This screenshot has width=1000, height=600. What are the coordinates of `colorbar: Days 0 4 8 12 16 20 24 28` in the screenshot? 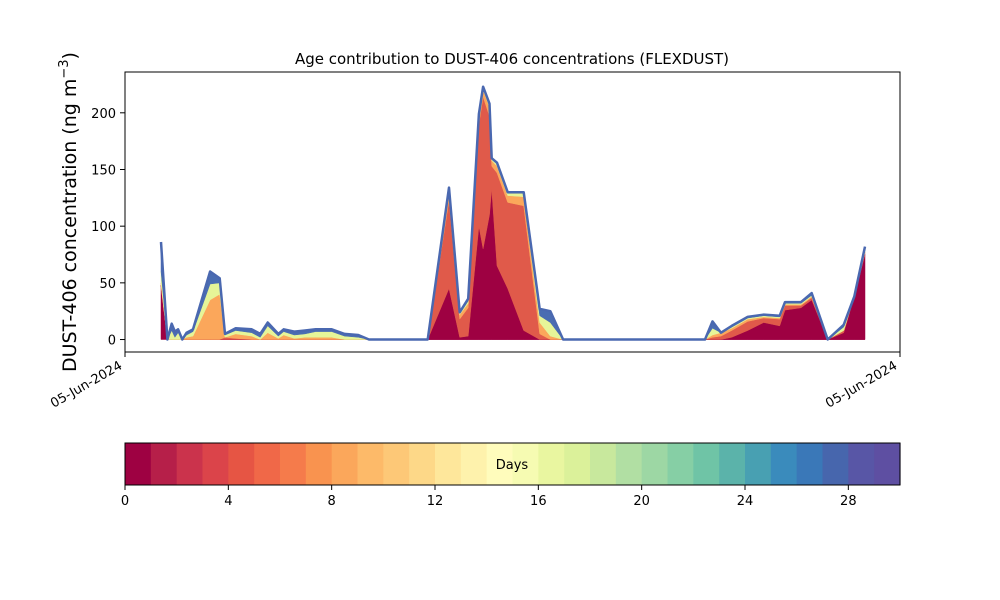 It's located at (511, 475).